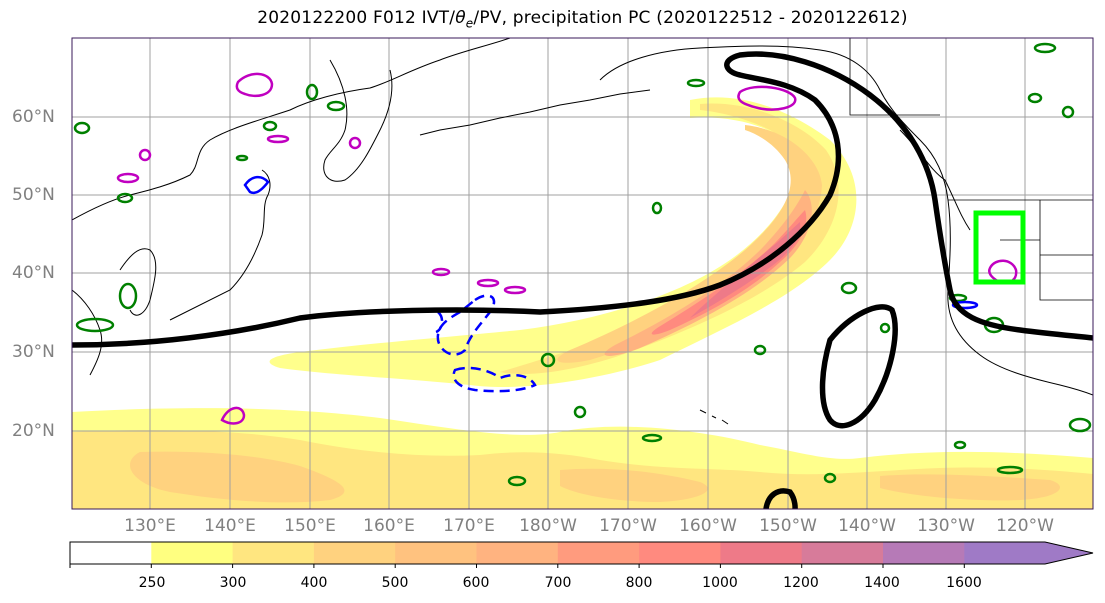 The image size is (1105, 603). What do you see at coordinates (858, 366) in the screenshot?
I see `thick-contour-loop` at bounding box center [858, 366].